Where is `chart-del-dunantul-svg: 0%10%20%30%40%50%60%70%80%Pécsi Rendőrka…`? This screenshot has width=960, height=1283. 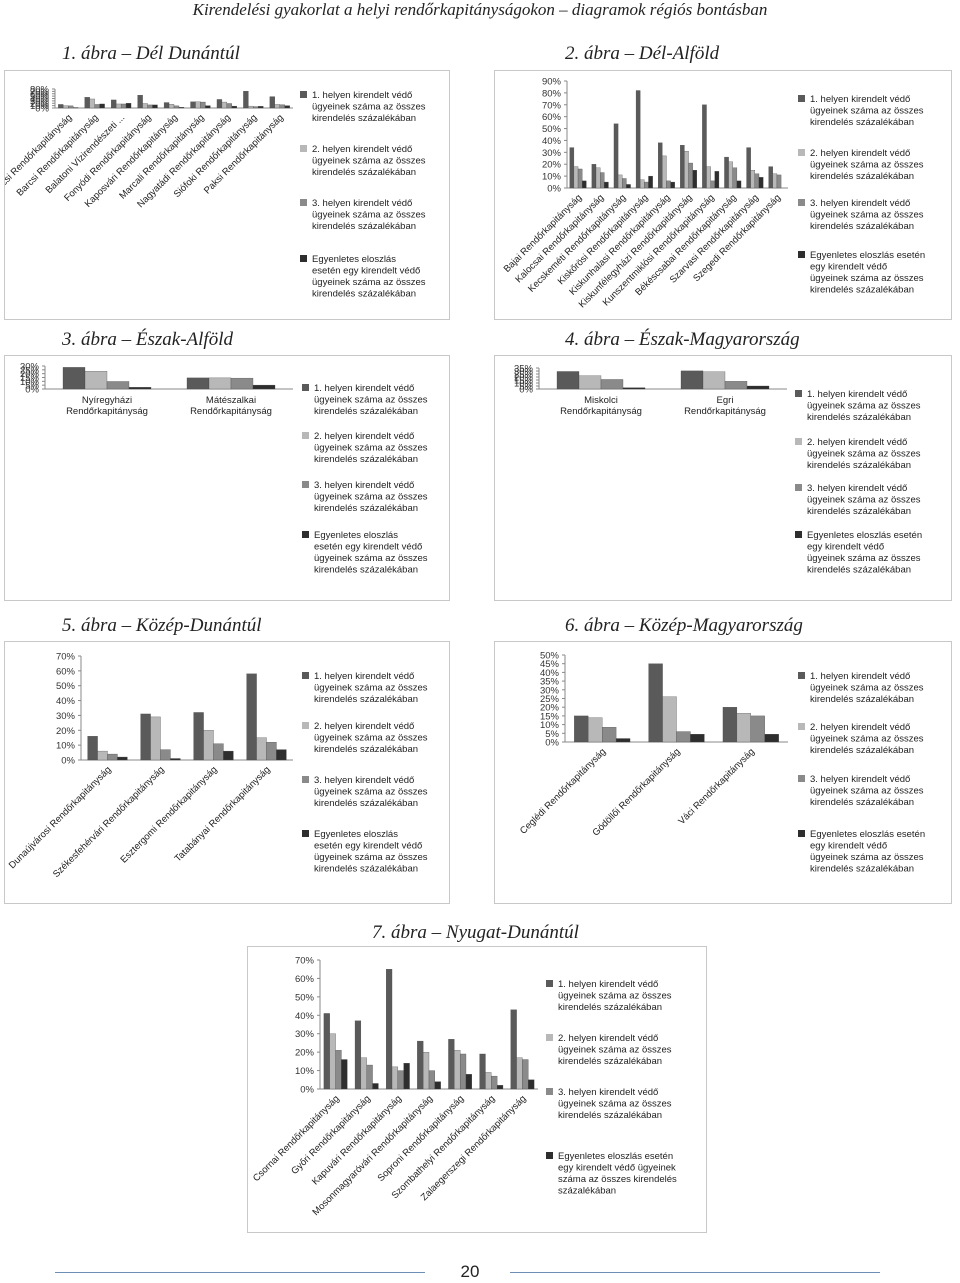
chart-del-dunantul-svg: 0%10%20%30%40%50%60%70%80%Pécsi Rendőrka… is located at coordinates (215, 192).